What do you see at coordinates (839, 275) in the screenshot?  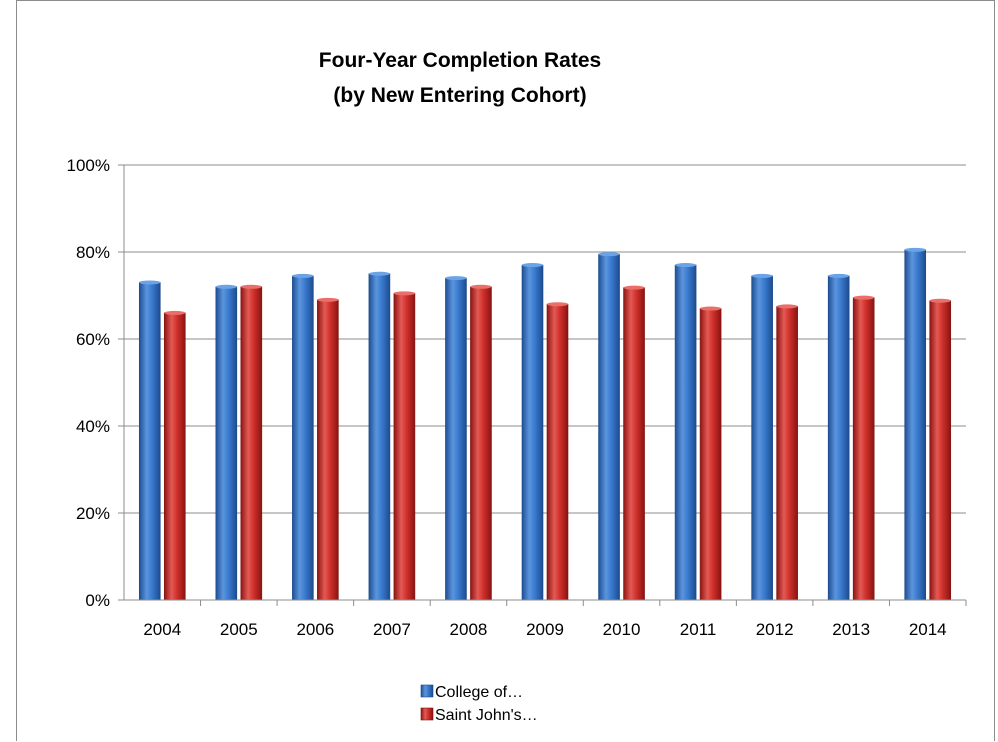 I see `bar-top-college-2013` at bounding box center [839, 275].